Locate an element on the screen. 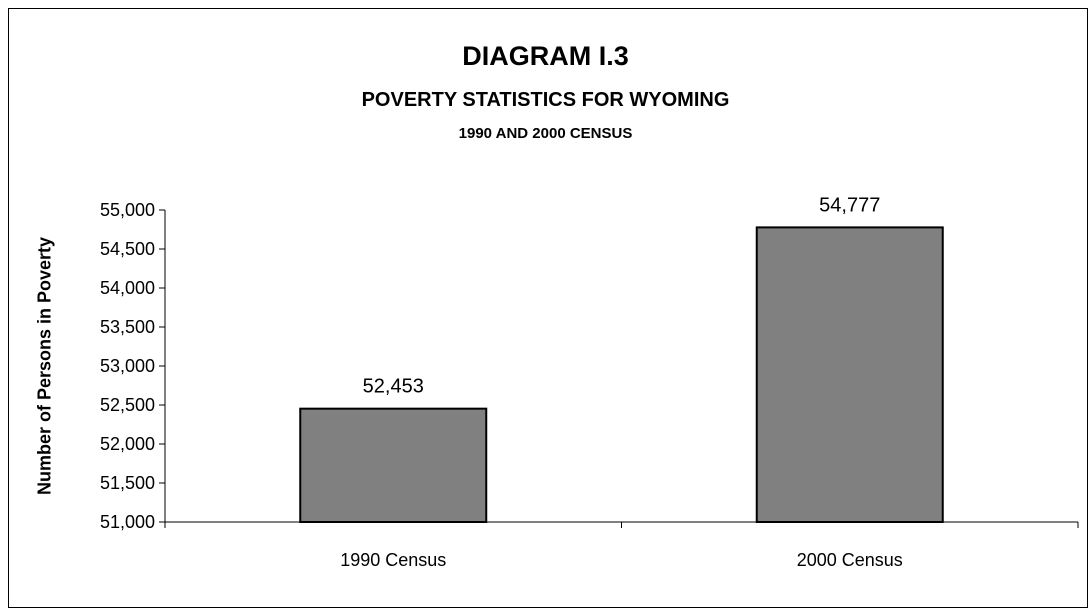 The height and width of the screenshot is (608, 1091). x-tick-label: 2000 Census is located at coordinates (850, 560).